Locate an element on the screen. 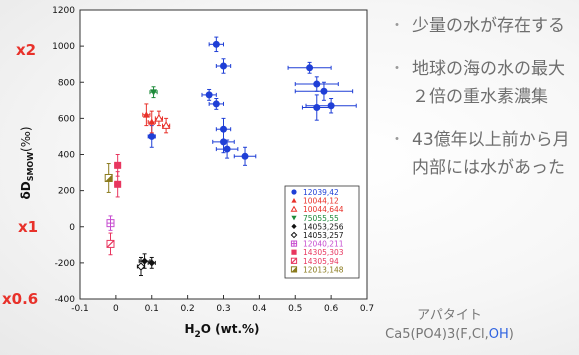 The height and width of the screenshot is (355, 579). bullet-text: 43億年以上前から月内部には水があった is located at coordinates (491, 154).